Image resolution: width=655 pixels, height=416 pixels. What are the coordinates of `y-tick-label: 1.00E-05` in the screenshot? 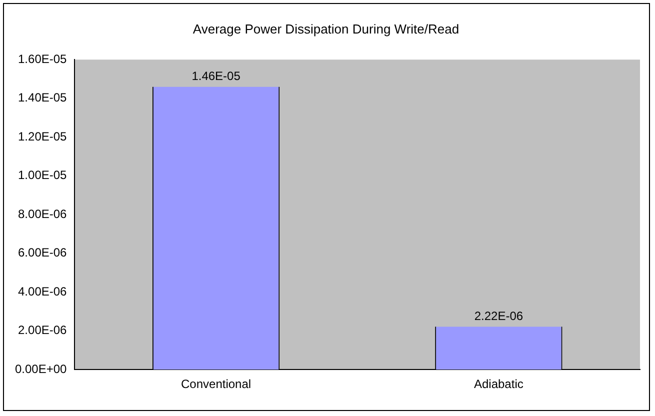 It's located at (43, 175).